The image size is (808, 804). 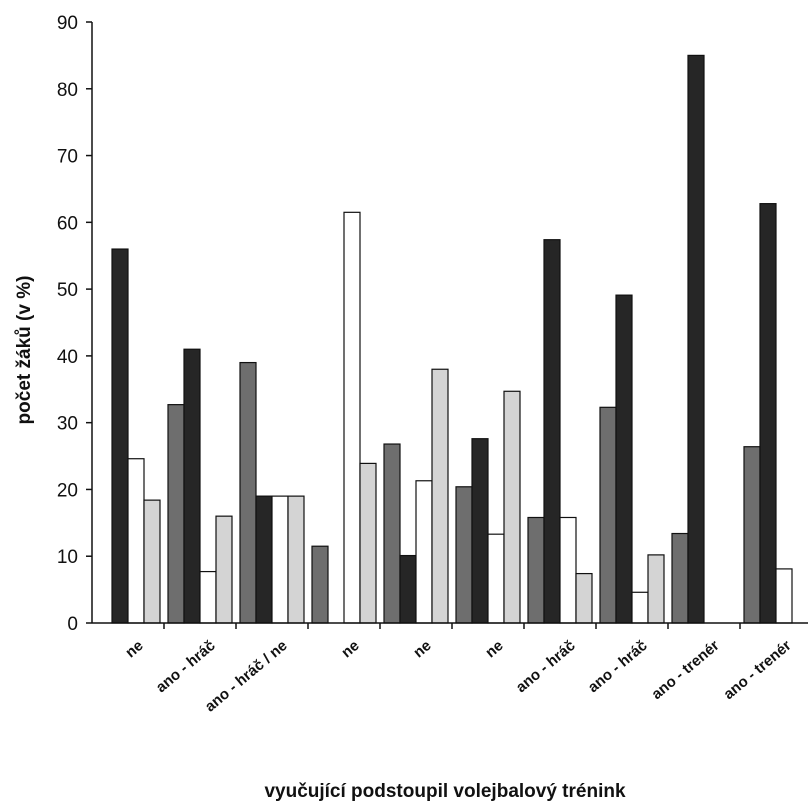 I want to click on y-axis-title: počet žáků (v %), so click(x=24, y=350).